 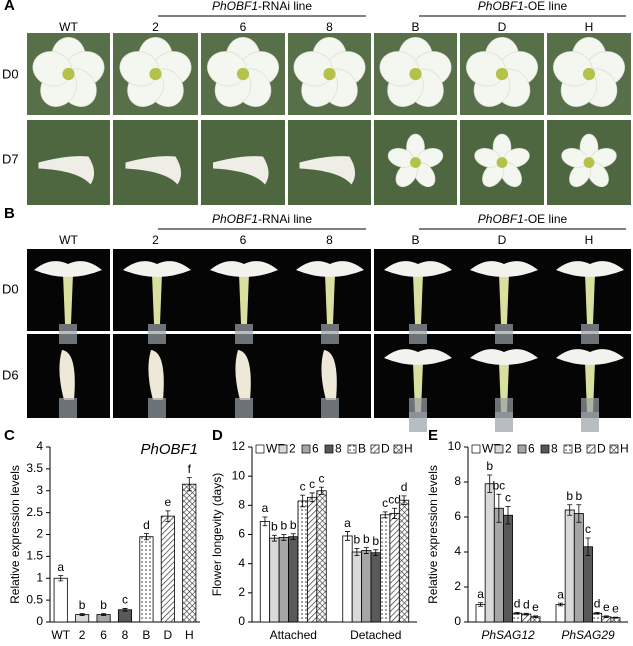 What do you see at coordinates (457, 621) in the screenshot?
I see `y-tick-label: 0` at bounding box center [457, 621].